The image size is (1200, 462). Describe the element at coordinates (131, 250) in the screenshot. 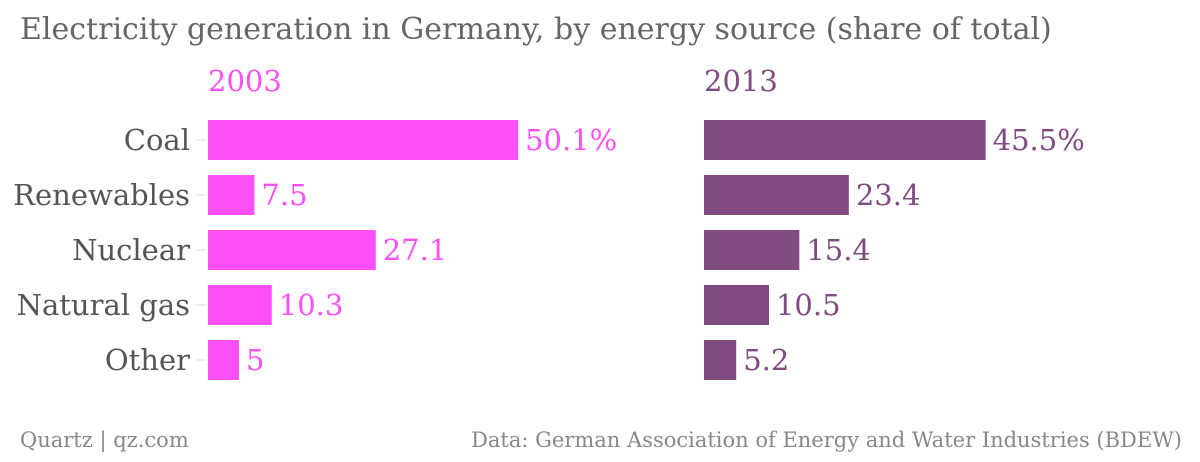

I see `category-label: Nuclear` at that location.